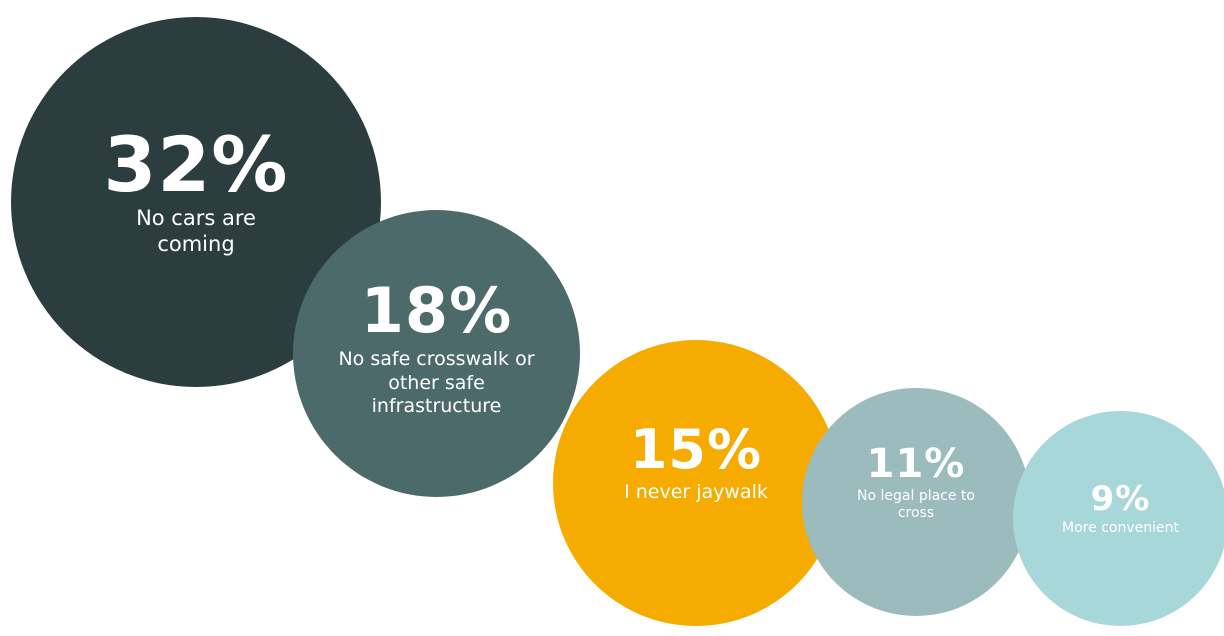  What do you see at coordinates (696, 492) in the screenshot?
I see `bubble-label: I never jaywalk` at bounding box center [696, 492].